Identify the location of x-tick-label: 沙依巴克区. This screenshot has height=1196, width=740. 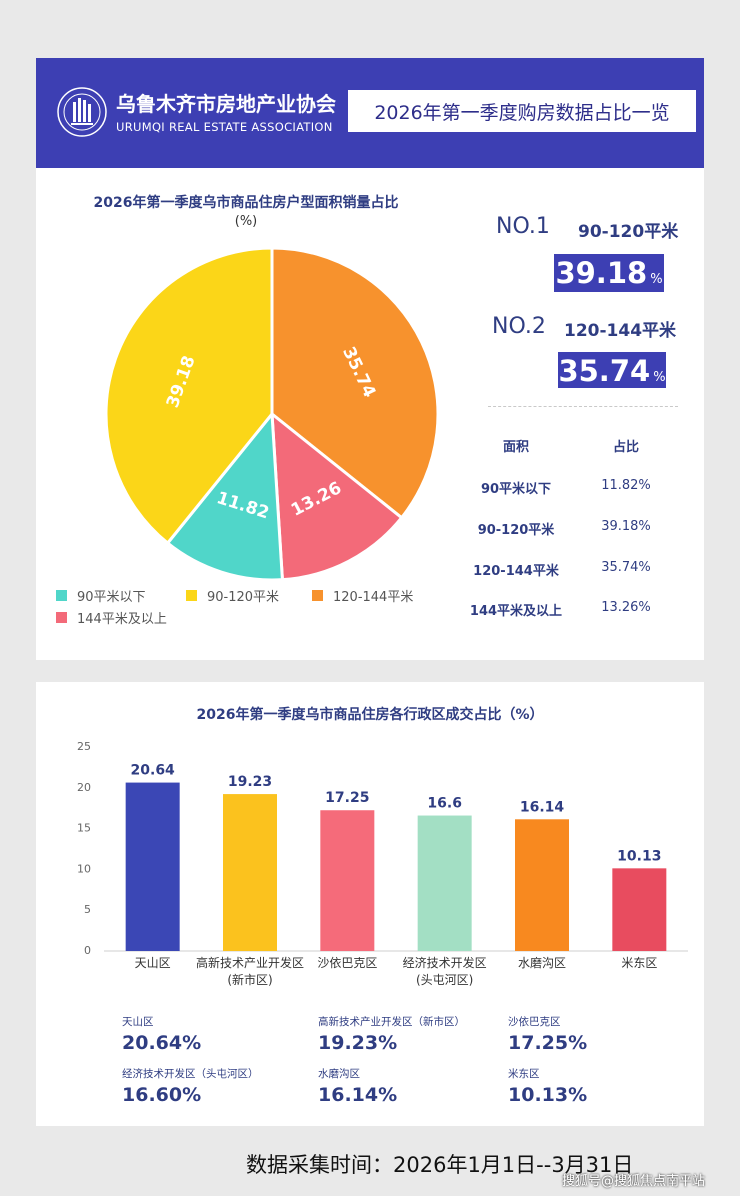
(347, 962).